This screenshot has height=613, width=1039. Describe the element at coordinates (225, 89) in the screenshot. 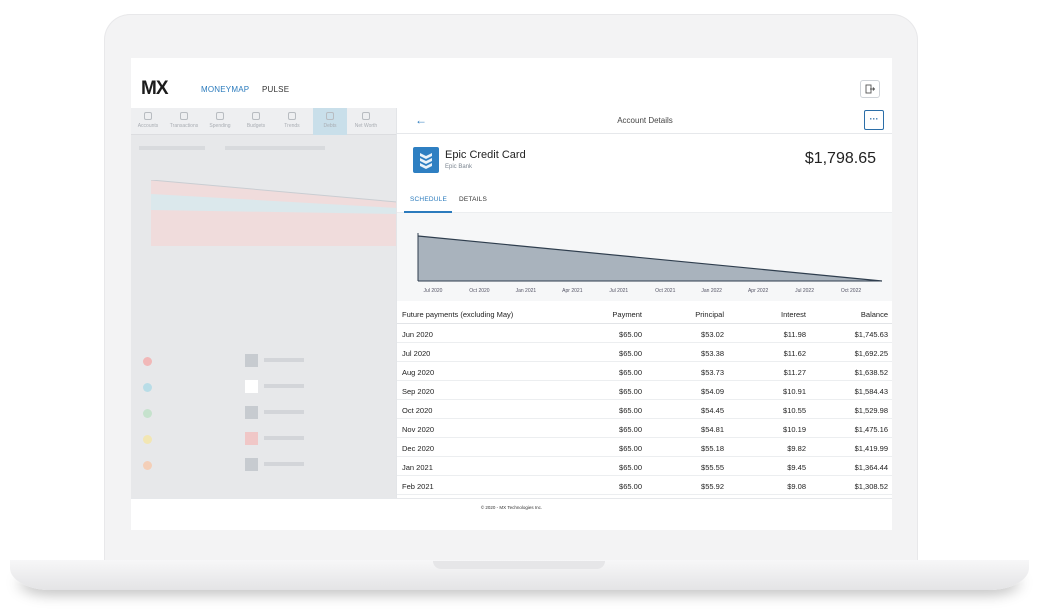

I see `nav-moneymap: MONEYMAP` at that location.